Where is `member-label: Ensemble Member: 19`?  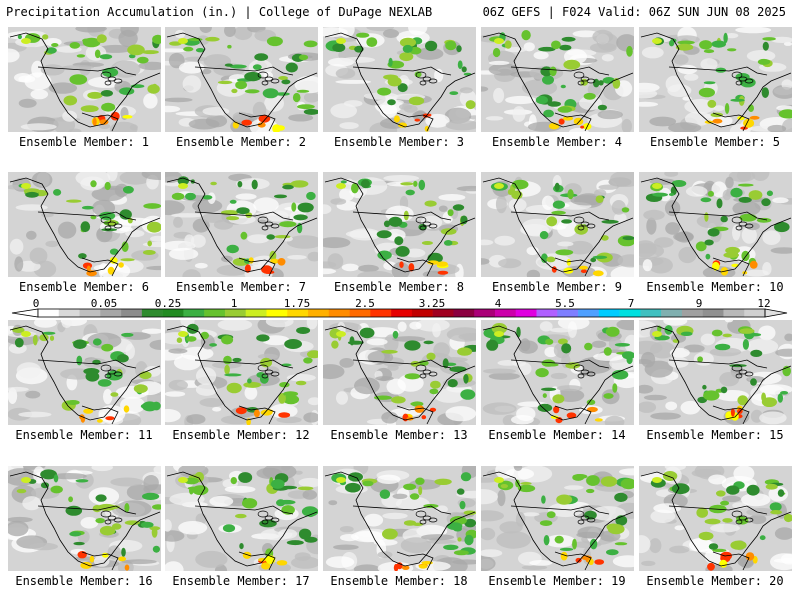
member-label: Ensemble Member: 19 is located at coordinates (557, 581).